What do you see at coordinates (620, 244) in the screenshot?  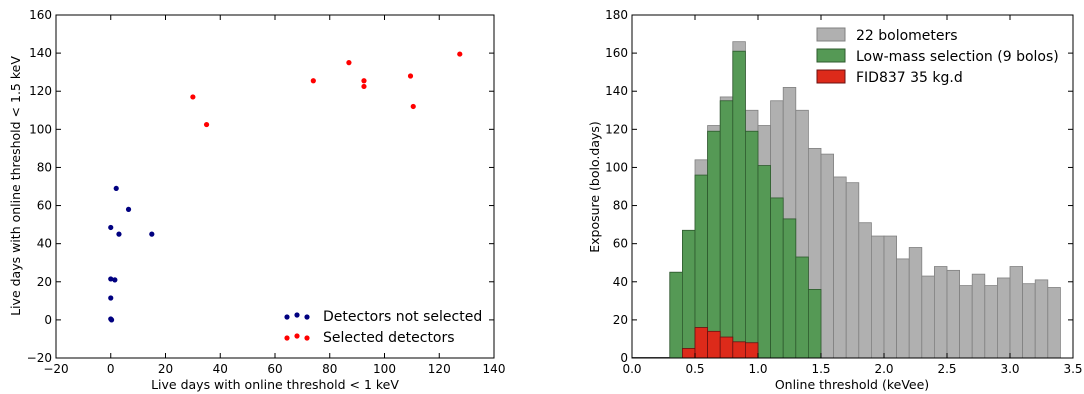 I see `y-tick-label: 60` at bounding box center [620, 244].